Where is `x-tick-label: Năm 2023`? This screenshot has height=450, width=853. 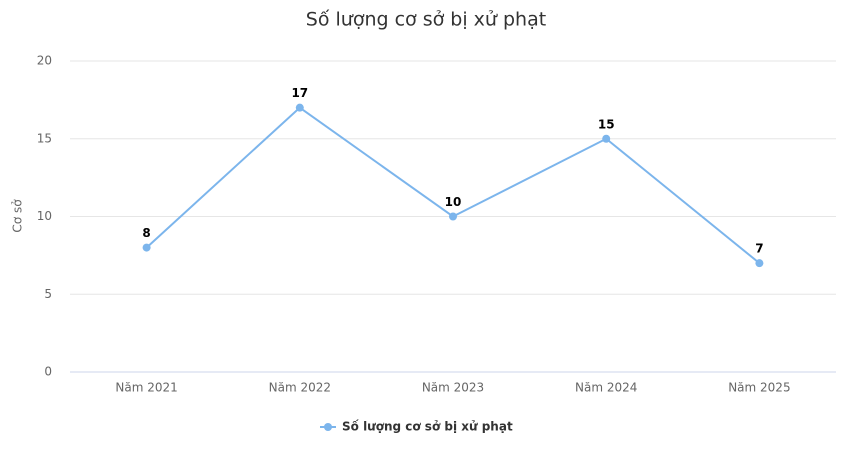
x-tick-label: Năm 2023 is located at coordinates (453, 388).